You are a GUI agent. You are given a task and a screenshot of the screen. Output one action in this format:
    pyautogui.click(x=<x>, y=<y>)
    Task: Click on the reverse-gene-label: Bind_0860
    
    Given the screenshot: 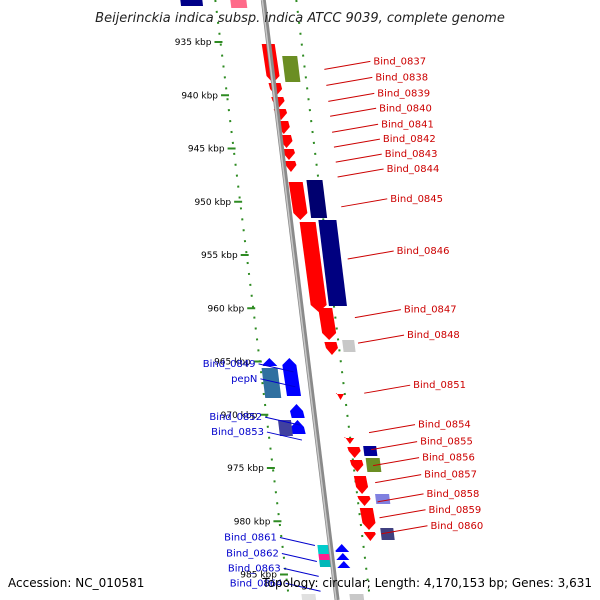 What is the action you would take?
    pyautogui.click(x=432, y=528)
    